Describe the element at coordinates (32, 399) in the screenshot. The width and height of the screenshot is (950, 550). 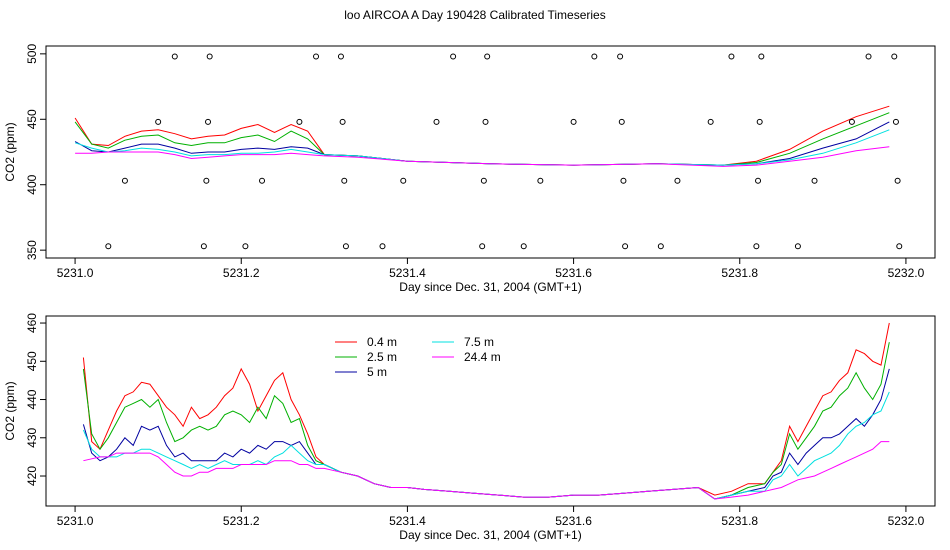
I see `y-tick-label: 440` at that location.